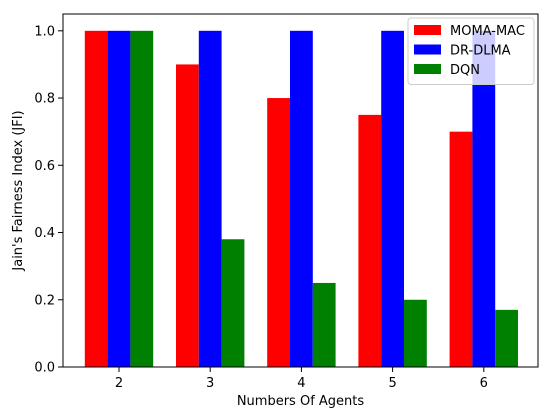 Image resolution: width=550 pixels, height=413 pixels. I want to click on legend: MOMA-MAC DR-DLMA DQN, so click(471, 51).